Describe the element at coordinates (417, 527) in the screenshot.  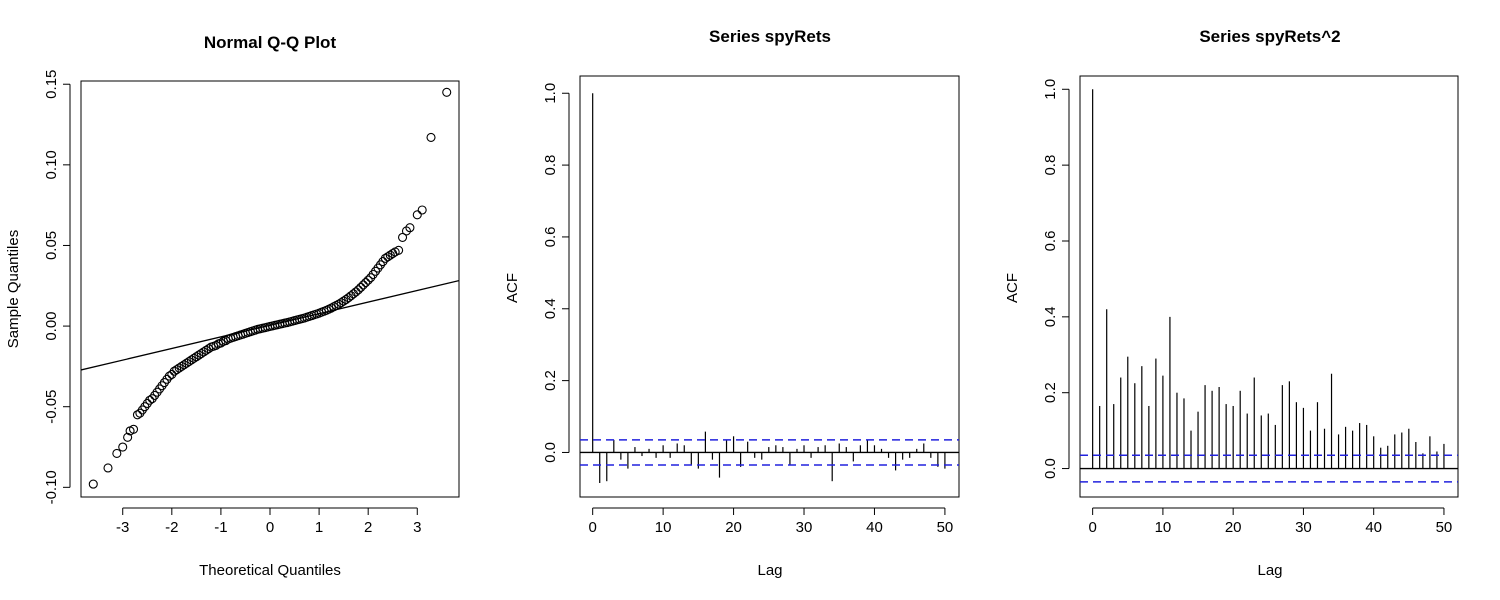
I see `qq-x-tick-label: 3` at that location.